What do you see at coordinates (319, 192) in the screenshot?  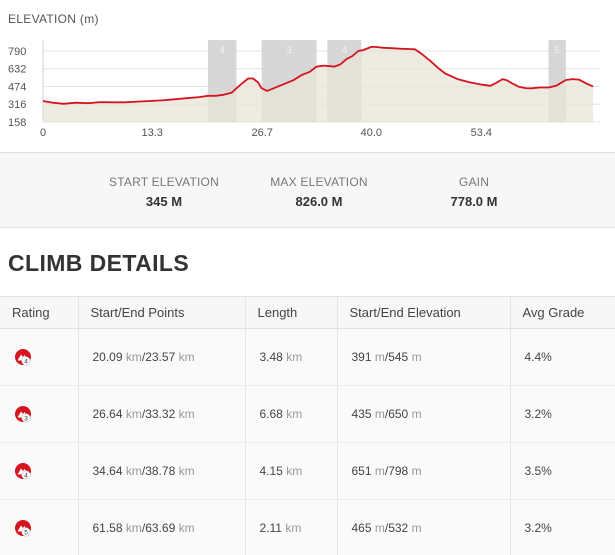 I see `max-elevation-stat: MAX ELEVATION 826.0 M` at bounding box center [319, 192].